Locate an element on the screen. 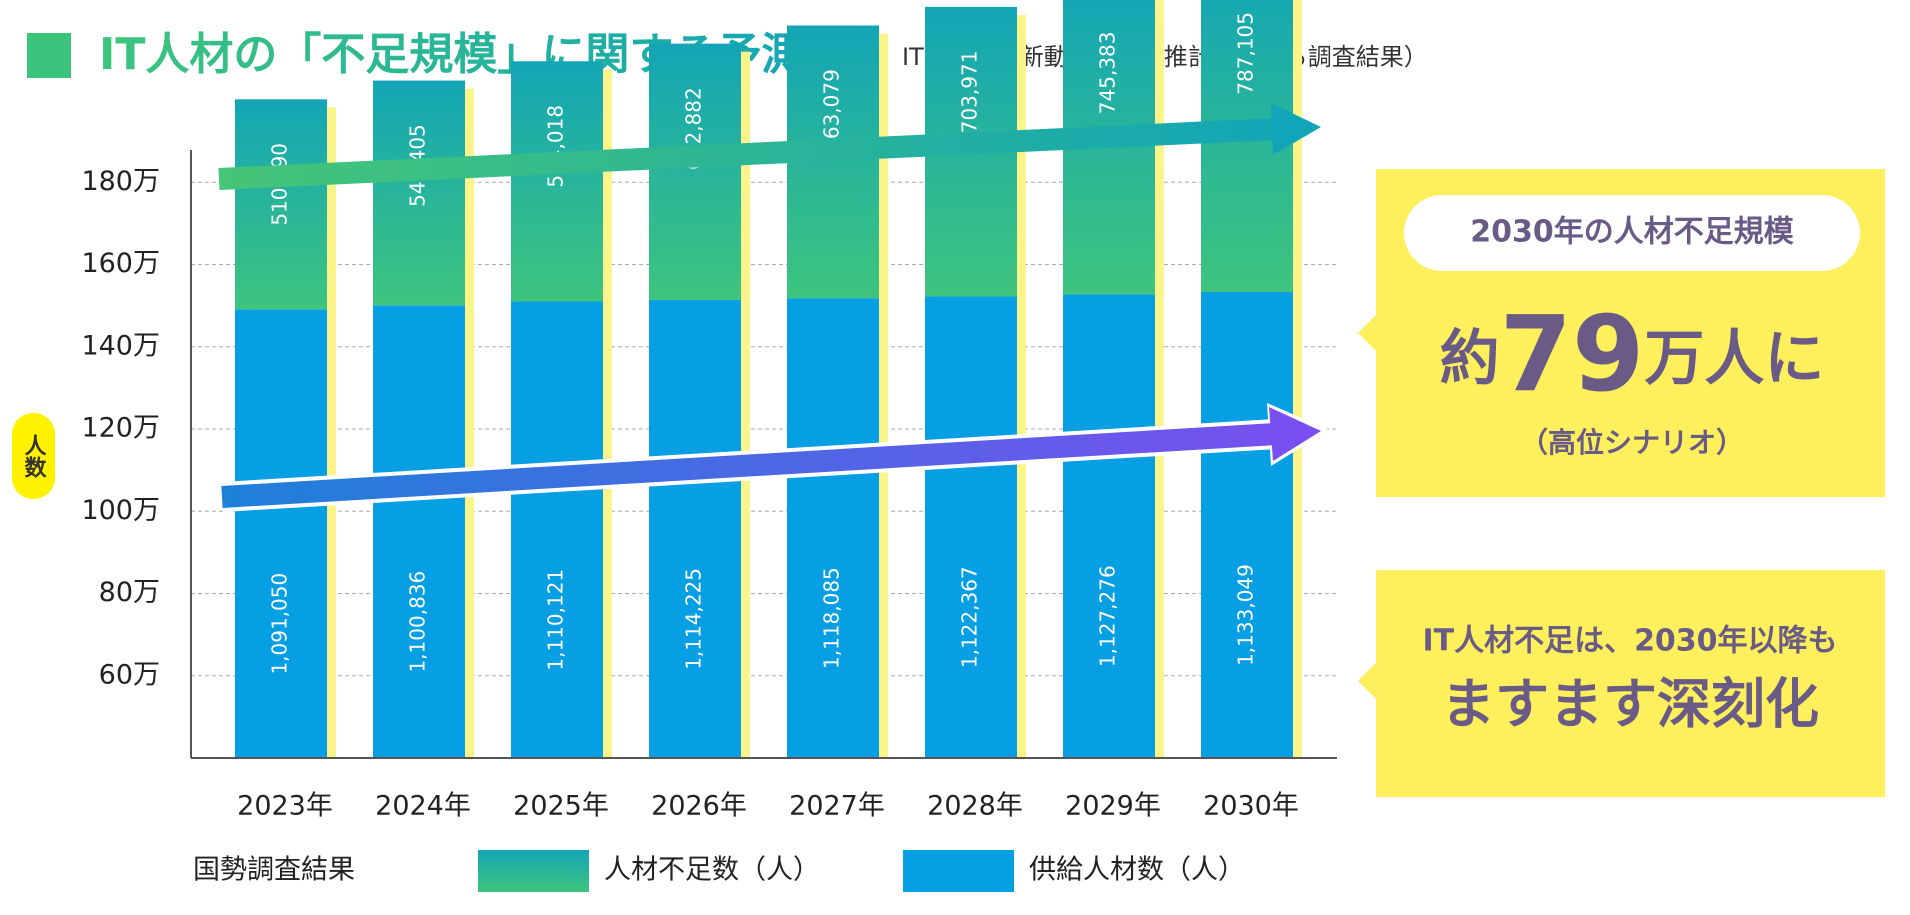 This screenshot has width=1910, height=915. legend-label: 供給人材数（人） is located at coordinates (1137, 870).